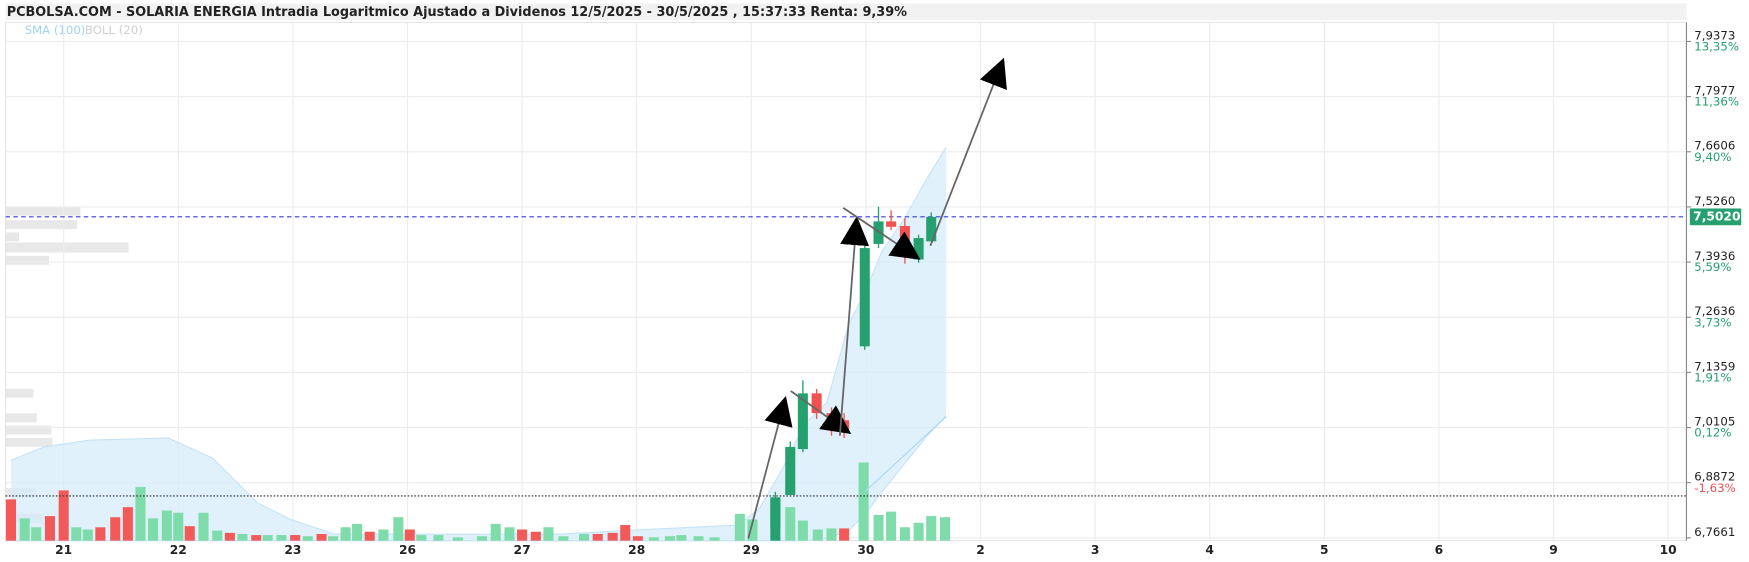 The height and width of the screenshot is (562, 1749). I want to click on y-return-label: 13,35%, so click(1716, 47).